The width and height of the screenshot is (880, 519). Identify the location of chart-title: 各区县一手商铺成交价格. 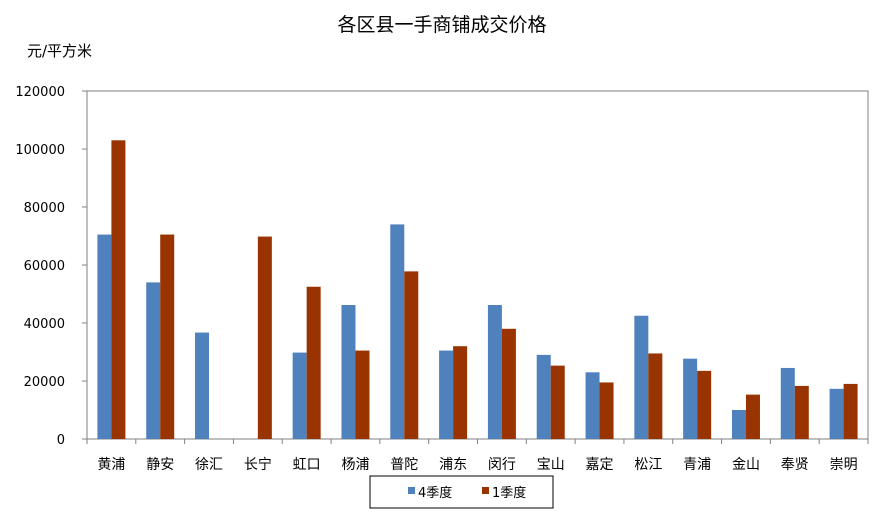
(441, 25).